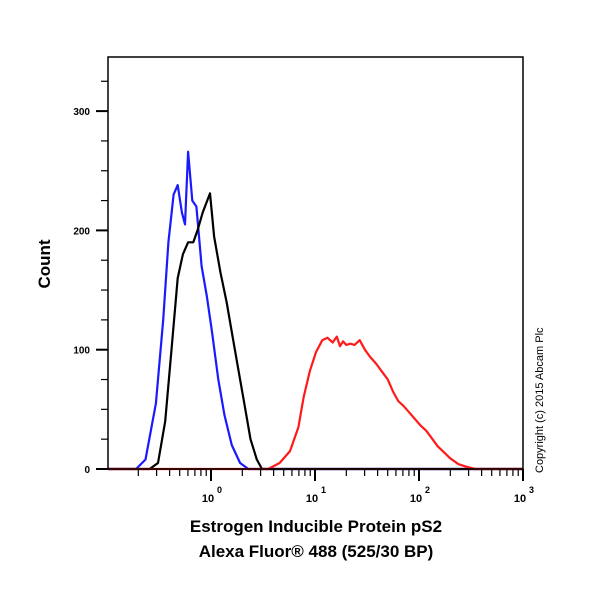  Describe the element at coordinates (219, 490) in the screenshot. I see `x-tick-label-exponent: 0` at that location.